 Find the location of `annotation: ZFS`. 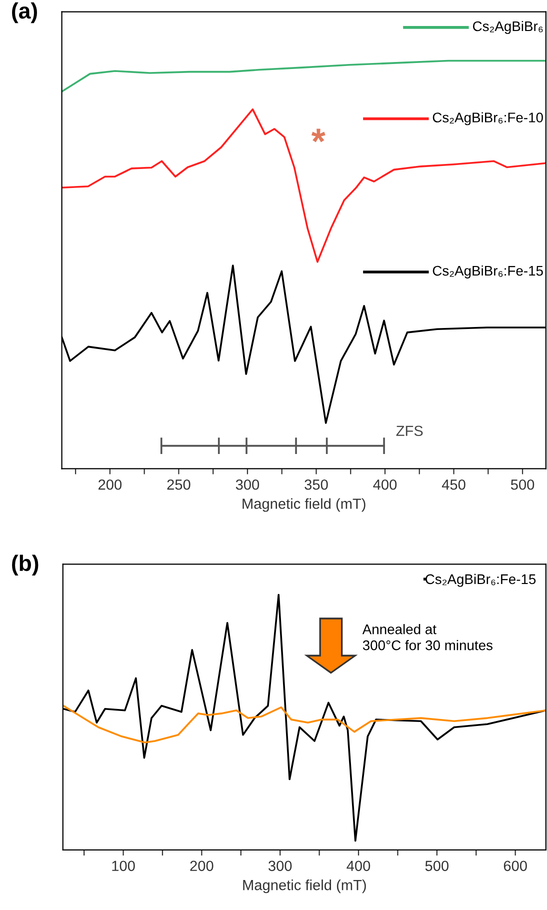

annotation: ZFS is located at coordinates (409, 431).